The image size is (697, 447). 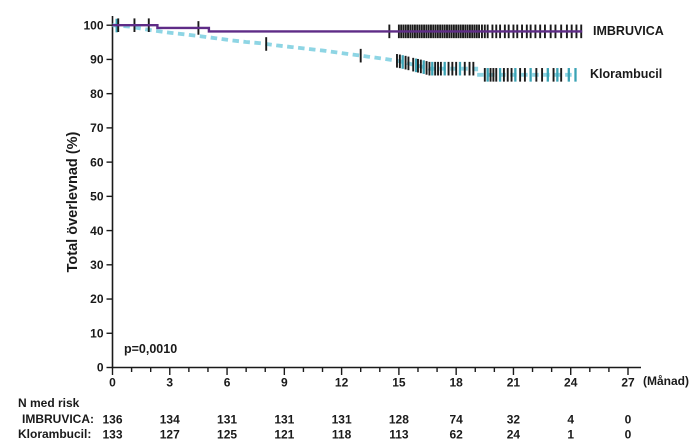 What do you see at coordinates (628, 383) in the screenshot?
I see `x-tick-label: 27` at bounding box center [628, 383].